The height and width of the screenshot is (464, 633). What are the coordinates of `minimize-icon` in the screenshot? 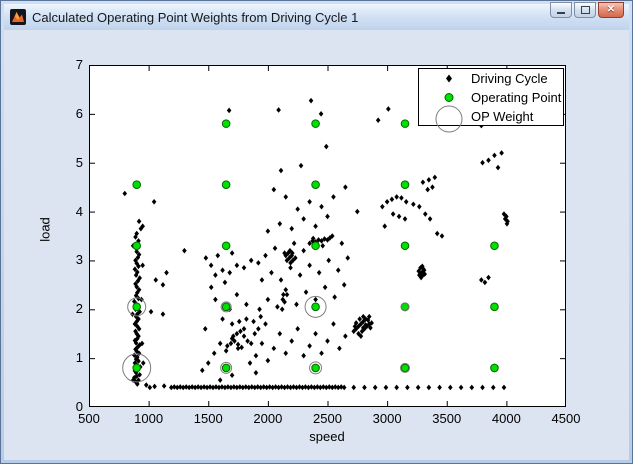 It's located at (561, 13).